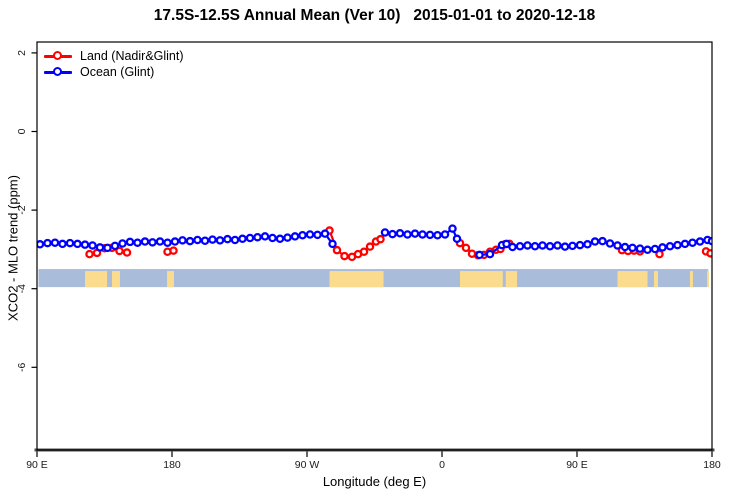  Describe the element at coordinates (58, 72) in the screenshot. I see `ocean-series-marker-icon` at that location.